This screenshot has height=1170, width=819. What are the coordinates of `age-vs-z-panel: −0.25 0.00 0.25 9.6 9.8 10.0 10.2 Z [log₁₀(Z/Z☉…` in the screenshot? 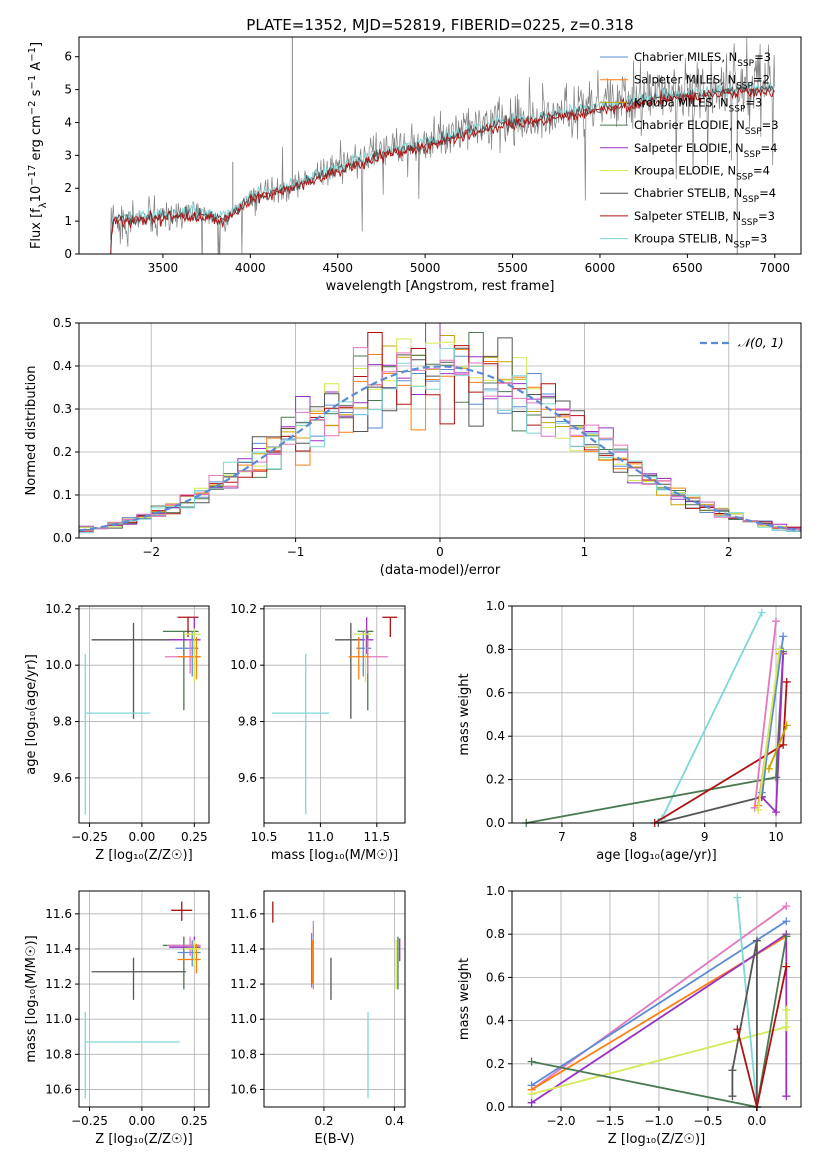 It's located at (117, 732).